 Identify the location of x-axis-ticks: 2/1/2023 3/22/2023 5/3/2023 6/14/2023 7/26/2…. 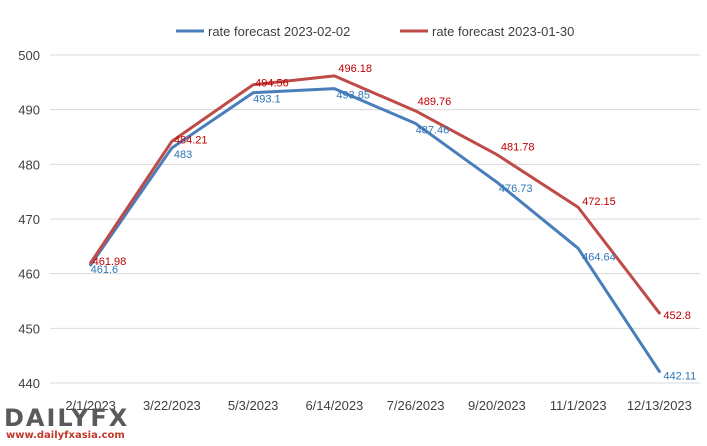
(378, 405).